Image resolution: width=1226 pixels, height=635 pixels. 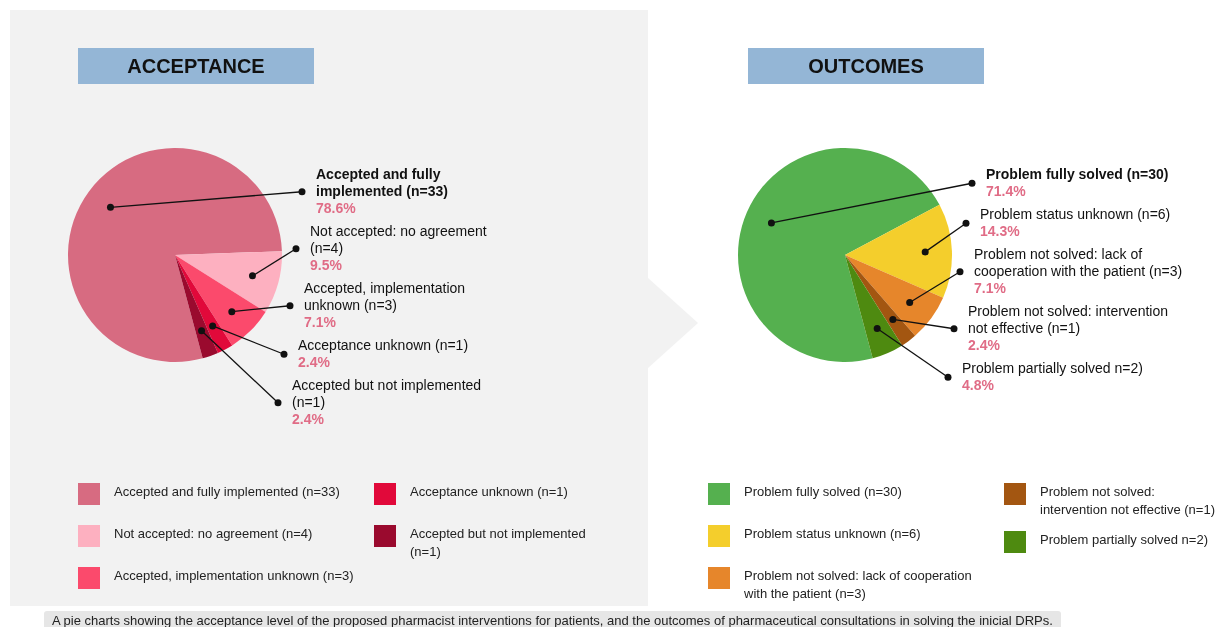 I want to click on category-label: Problem not solved: intervention not effective (n=1), so click(x=1068, y=319).